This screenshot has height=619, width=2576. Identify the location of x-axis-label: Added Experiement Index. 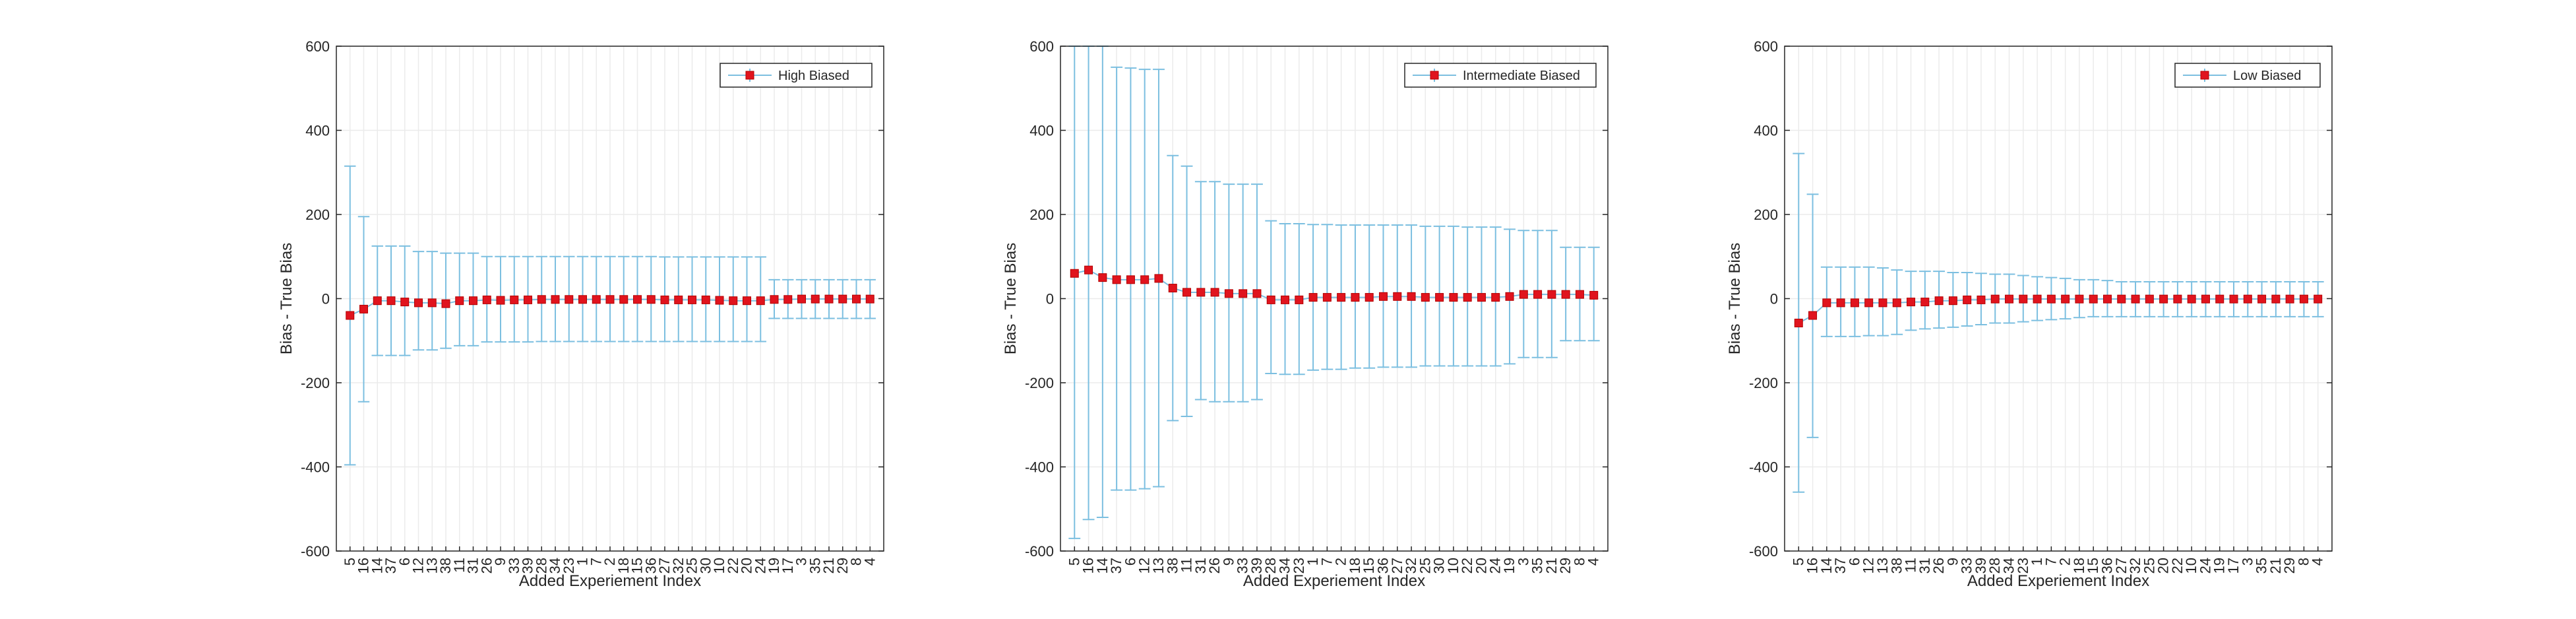
(2058, 581).